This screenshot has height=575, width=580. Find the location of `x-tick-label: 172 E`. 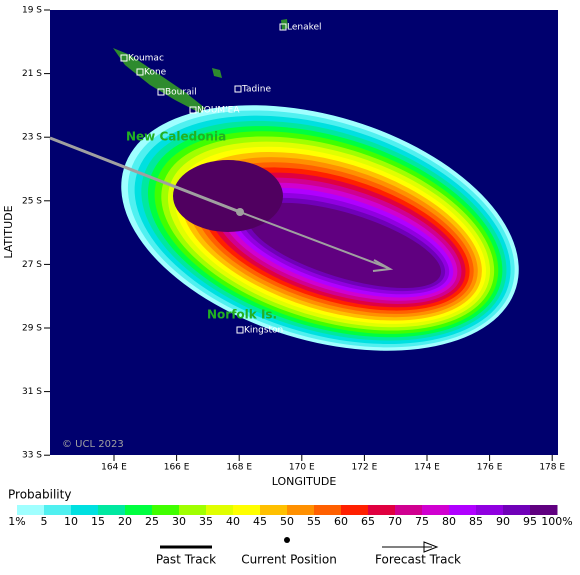

x-tick-label: 172 E is located at coordinates (365, 468).